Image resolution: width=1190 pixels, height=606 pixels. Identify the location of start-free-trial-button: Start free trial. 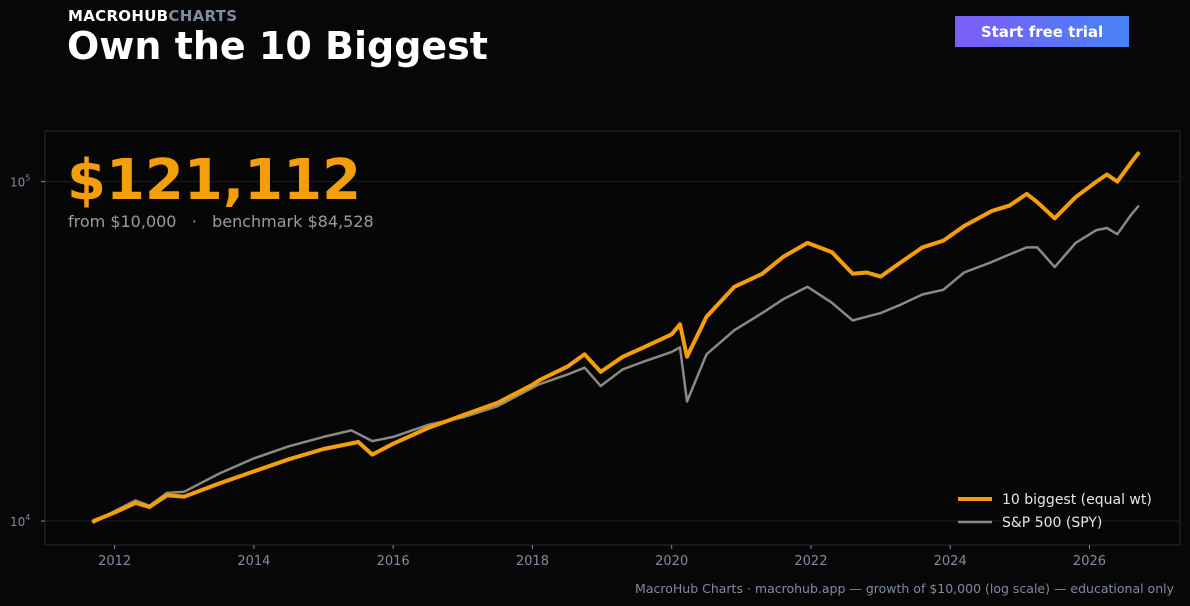
(1042, 31).